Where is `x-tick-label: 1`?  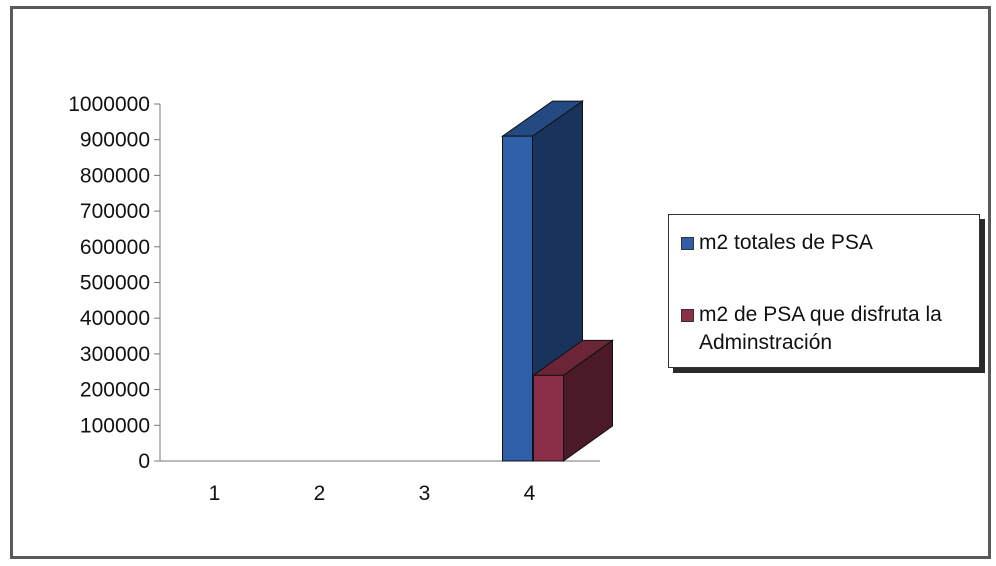
x-tick-label: 1 is located at coordinates (215, 493).